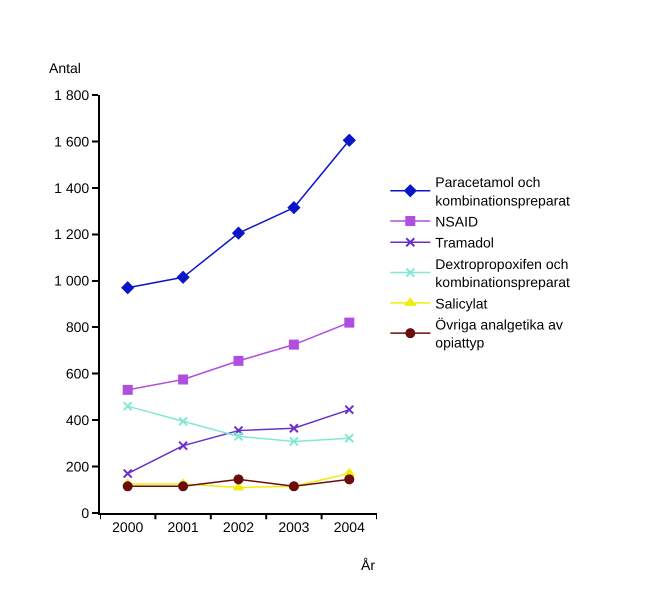 This screenshot has height=613, width=645. Describe the element at coordinates (78, 374) in the screenshot. I see `y-tick-label: 600` at that location.